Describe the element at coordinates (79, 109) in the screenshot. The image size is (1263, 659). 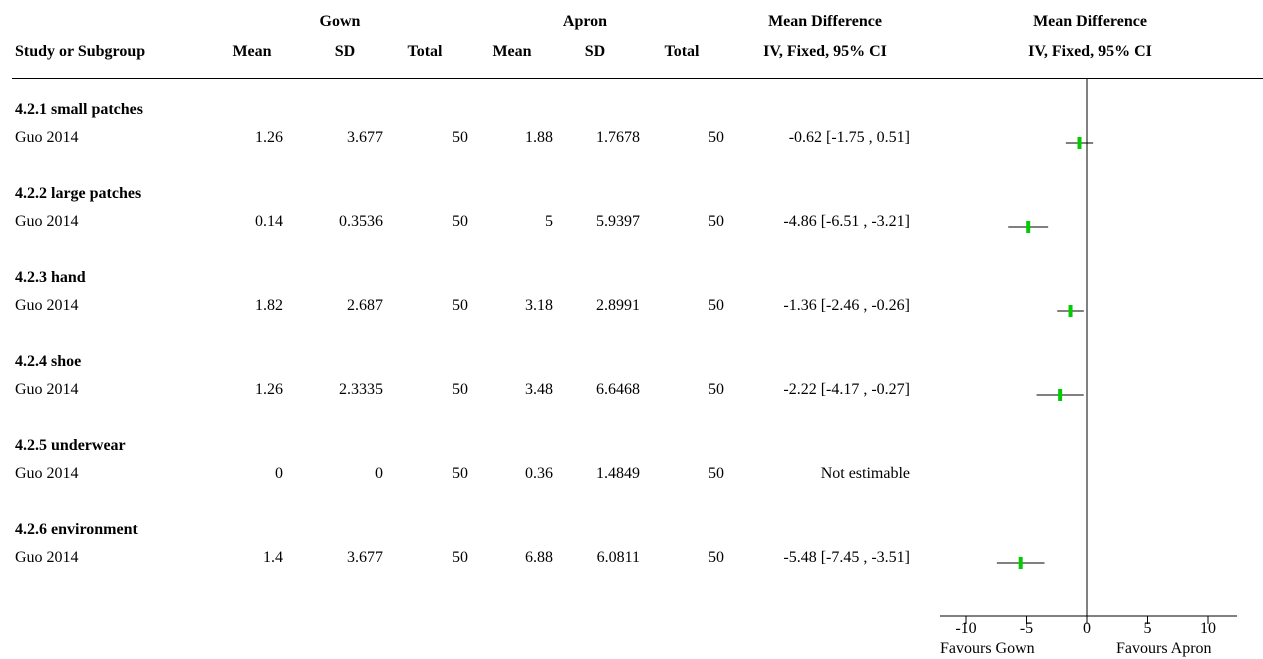
I see `subgroup-heading: 4.2.1 small patches` at that location.